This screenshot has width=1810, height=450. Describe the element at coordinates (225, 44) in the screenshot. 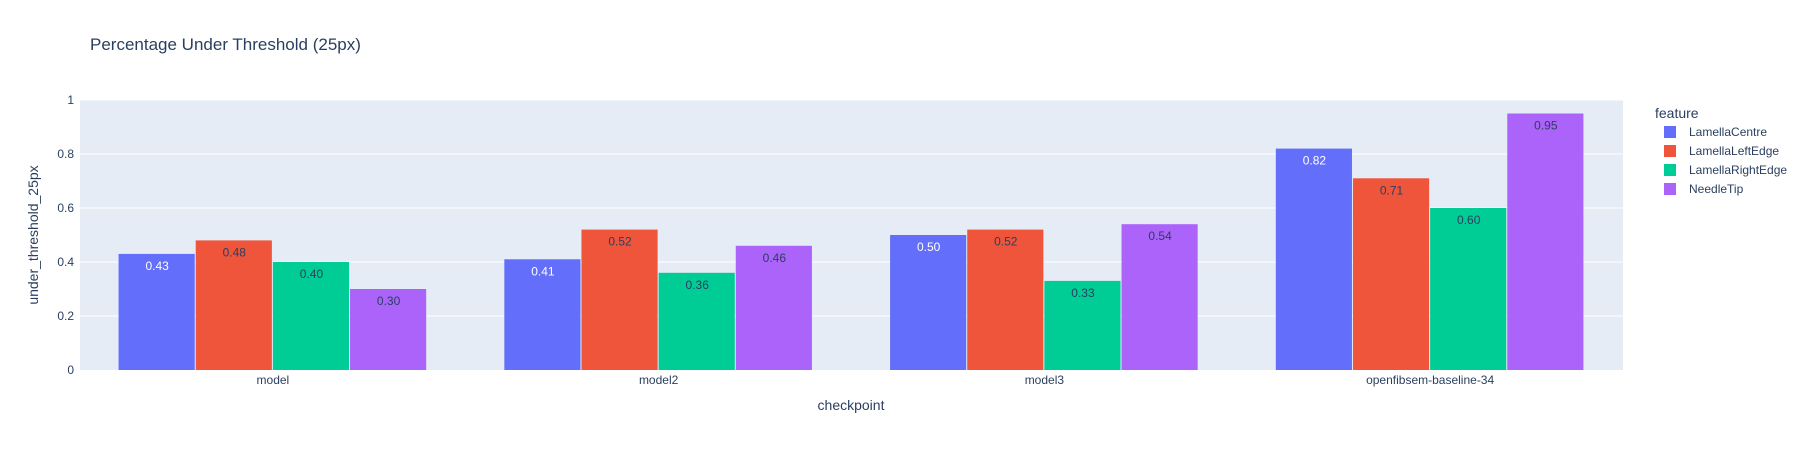

I see `chart-title: Percentage Under Threshold (25px)` at that location.